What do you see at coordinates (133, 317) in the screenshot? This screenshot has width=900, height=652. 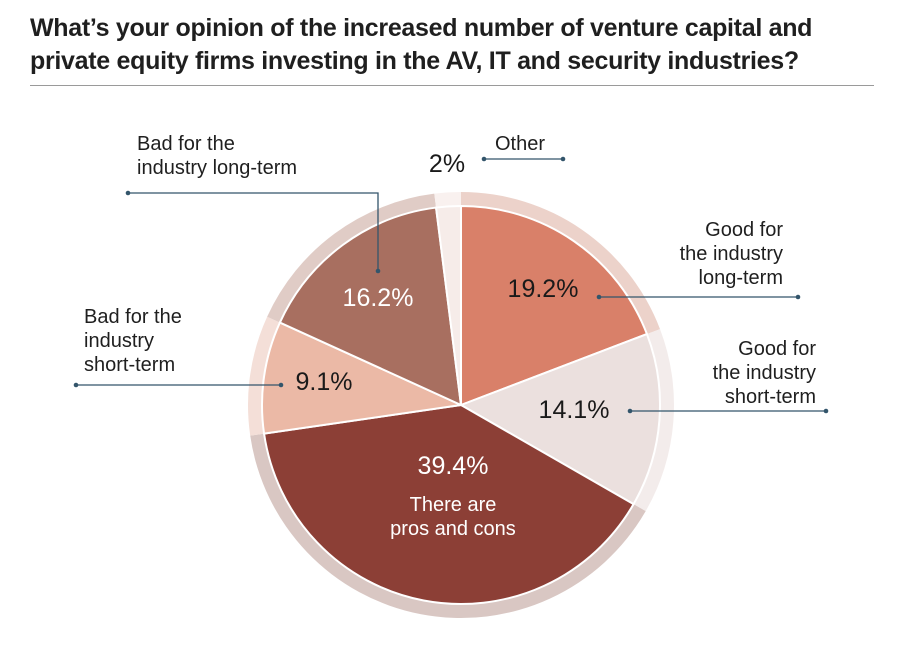 I see `category-label-3-line-0: Bad for the` at bounding box center [133, 317].